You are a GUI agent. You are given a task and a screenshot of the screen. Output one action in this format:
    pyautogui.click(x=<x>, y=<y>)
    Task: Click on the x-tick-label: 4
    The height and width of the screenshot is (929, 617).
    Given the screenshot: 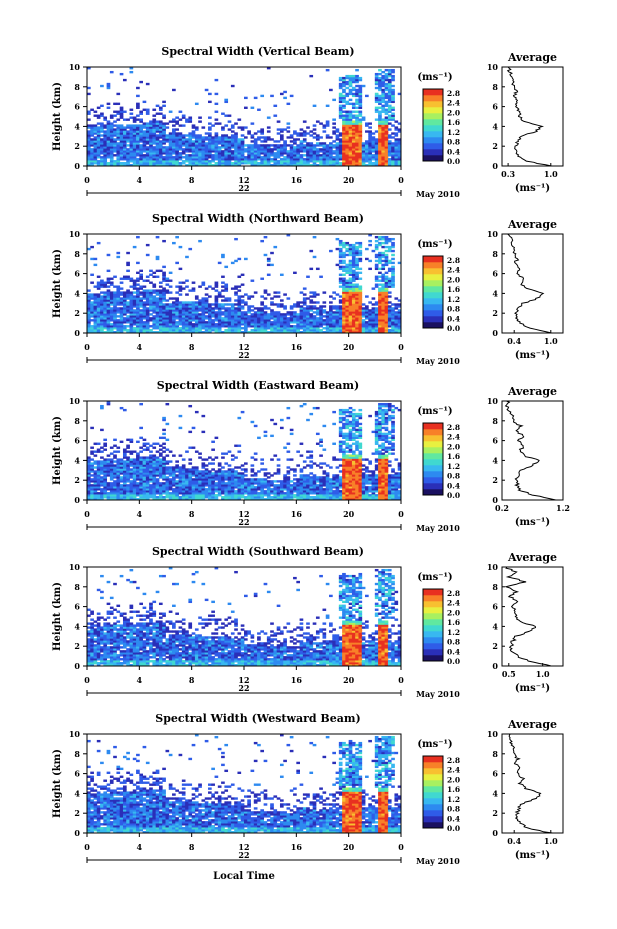 What is the action you would take?
    pyautogui.click(x=140, y=347)
    